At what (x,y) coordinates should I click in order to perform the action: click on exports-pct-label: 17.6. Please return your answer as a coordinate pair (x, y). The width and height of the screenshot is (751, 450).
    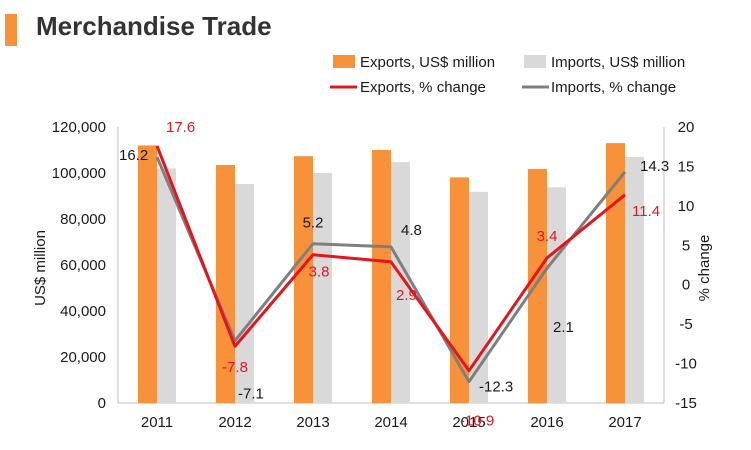
    Looking at the image, I should click on (180, 127).